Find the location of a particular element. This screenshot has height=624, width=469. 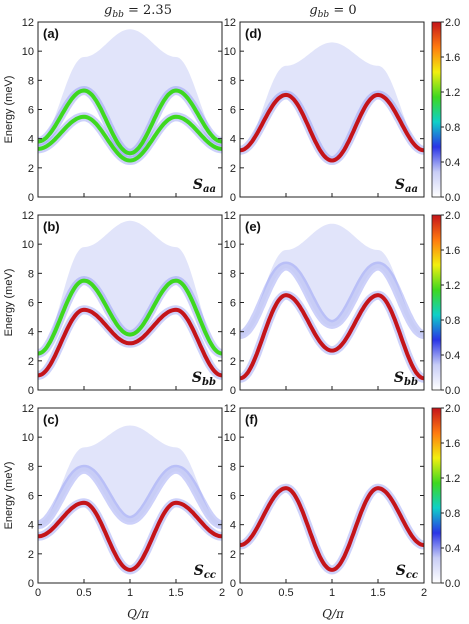

panel-a-ytick-label: 4 is located at coordinates (31, 140).